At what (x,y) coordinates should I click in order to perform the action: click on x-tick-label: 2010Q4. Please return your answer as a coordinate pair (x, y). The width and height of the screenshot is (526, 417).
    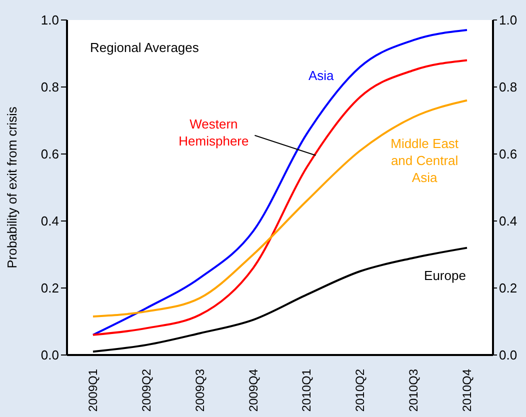
    Looking at the image, I should click on (467, 390).